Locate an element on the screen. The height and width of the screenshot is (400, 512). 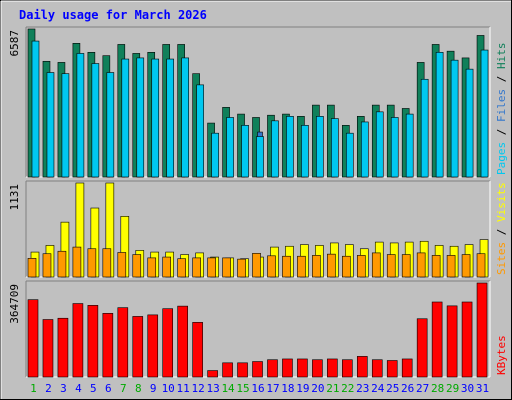
right-axis-label-kbytes: KBytes is located at coordinates (501, 355).